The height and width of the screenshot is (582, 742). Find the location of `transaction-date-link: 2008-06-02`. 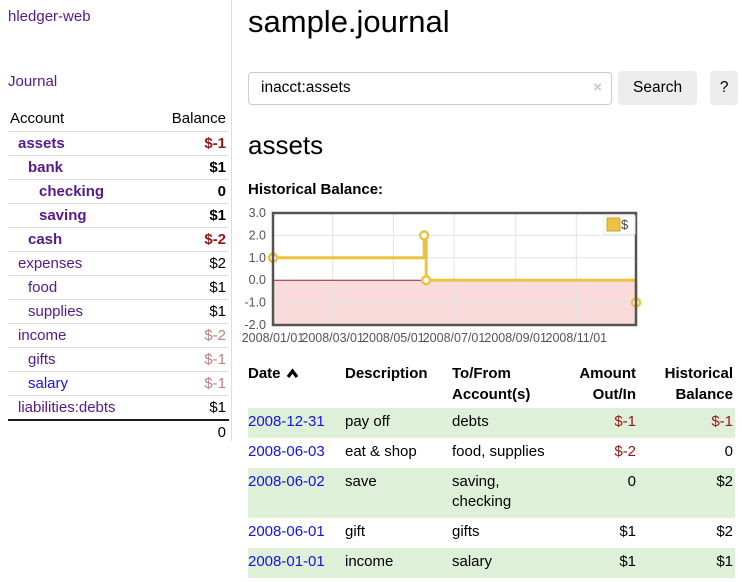

transaction-date-link: 2008-06-02 is located at coordinates (286, 481).